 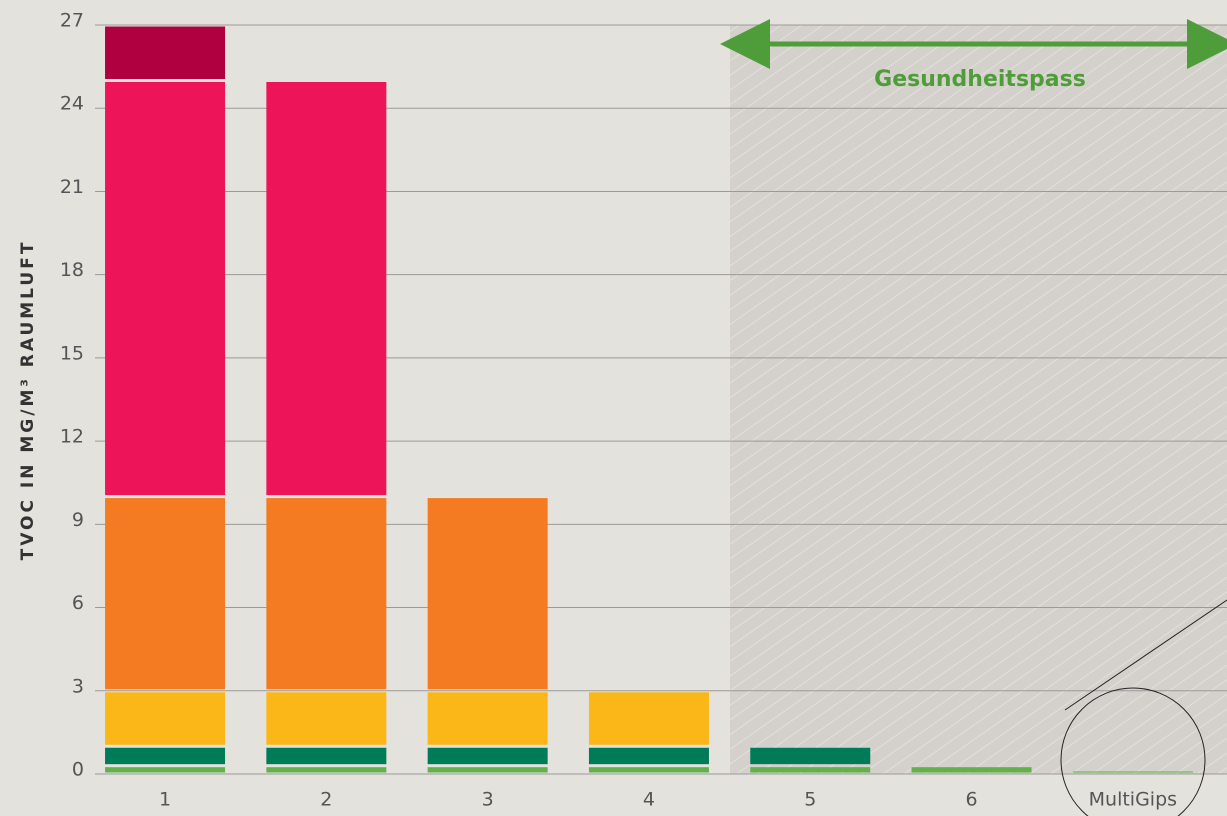 I want to click on y-tick-label: 12, so click(x=72, y=437).